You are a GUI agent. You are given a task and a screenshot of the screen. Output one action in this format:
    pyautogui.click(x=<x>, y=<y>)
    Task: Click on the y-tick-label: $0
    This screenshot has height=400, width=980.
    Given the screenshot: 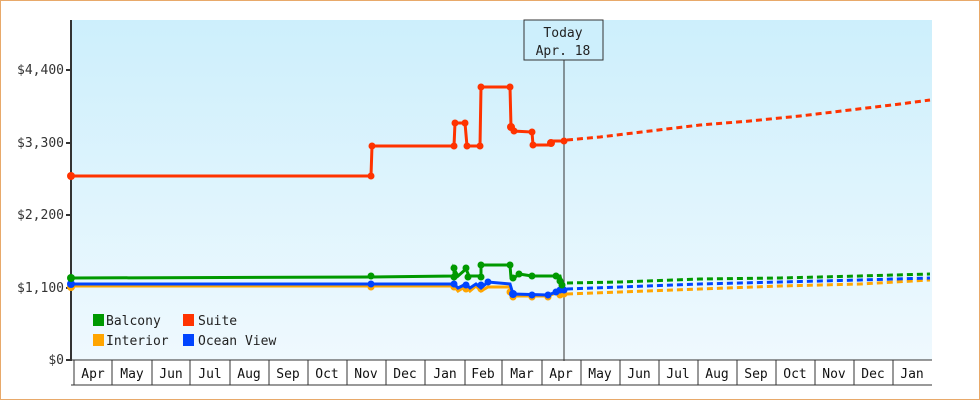 What is the action you would take?
    pyautogui.click(x=56, y=360)
    